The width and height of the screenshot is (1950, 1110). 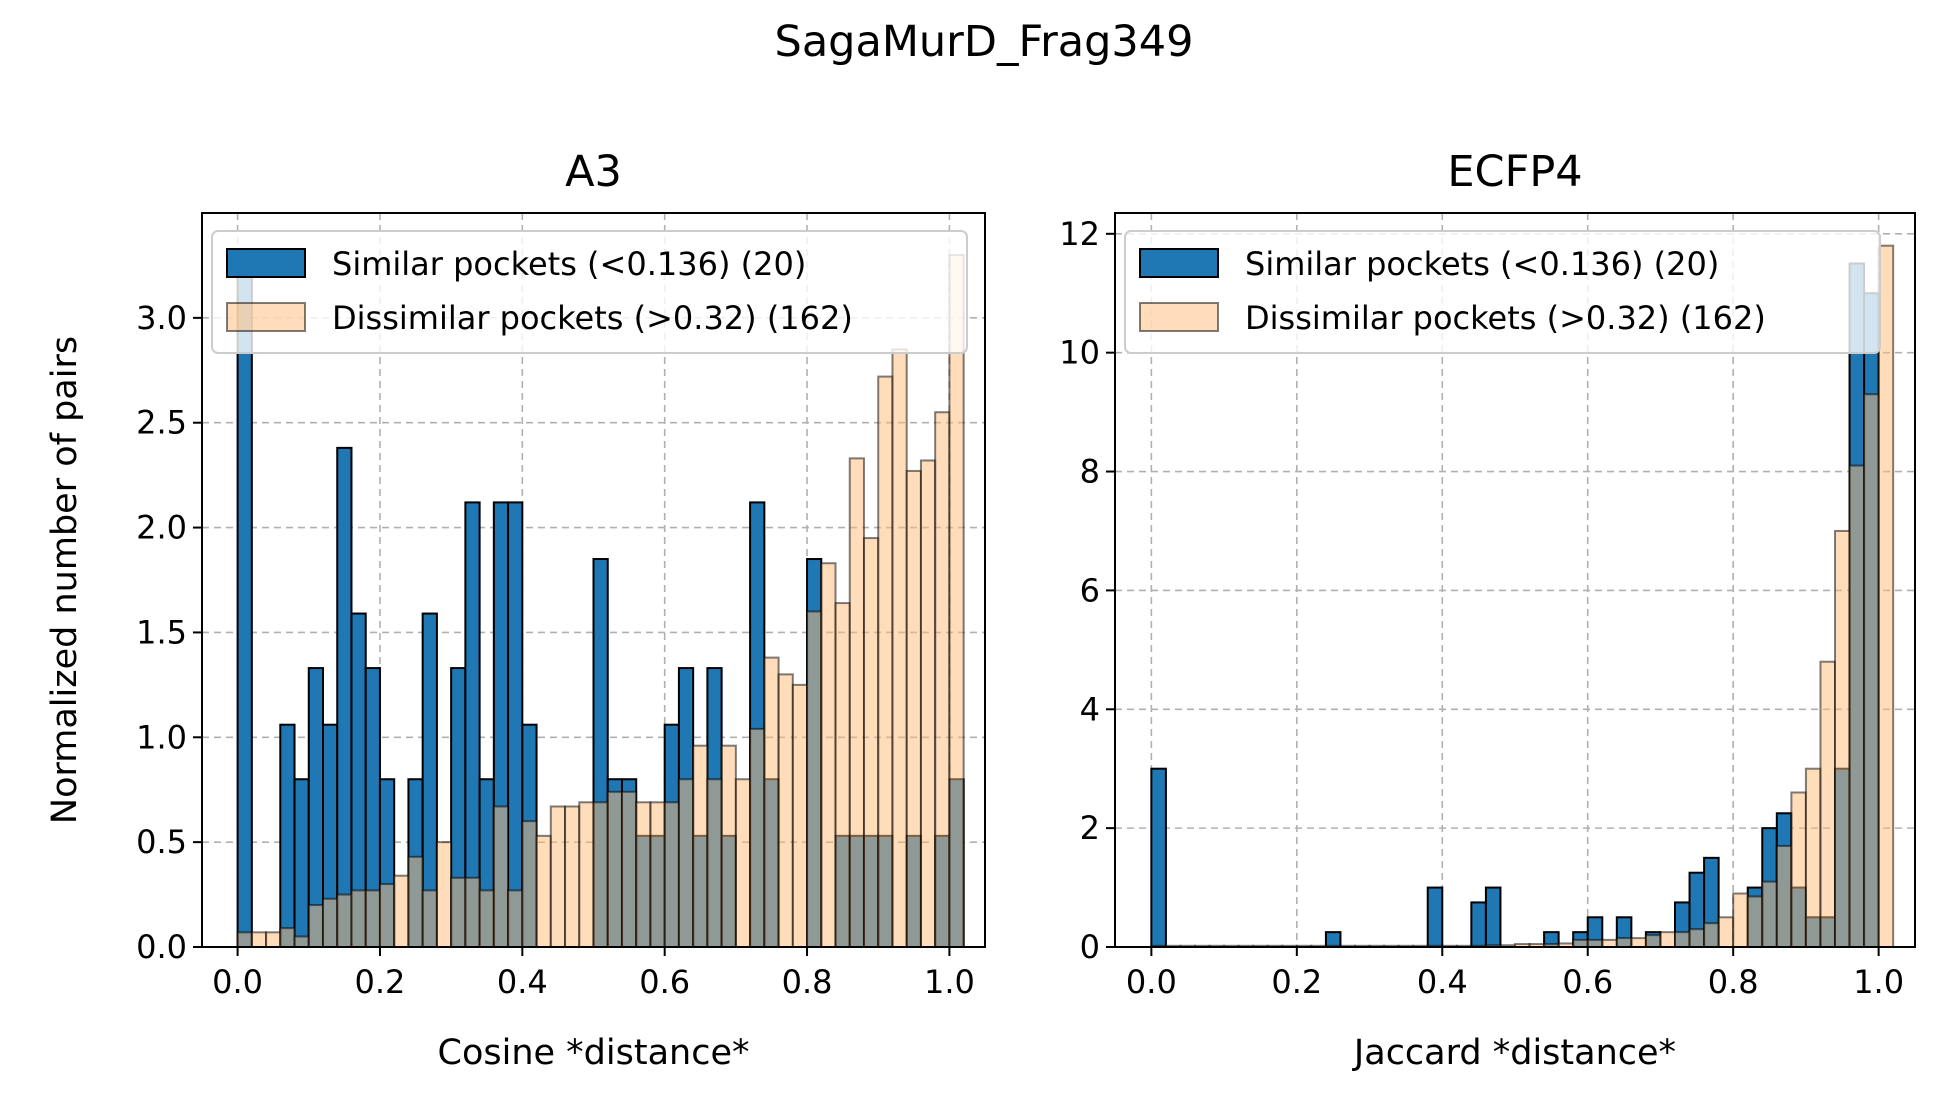 What do you see at coordinates (984, 42) in the screenshot?
I see `figure-title: SagaMurD_Frag349` at bounding box center [984, 42].